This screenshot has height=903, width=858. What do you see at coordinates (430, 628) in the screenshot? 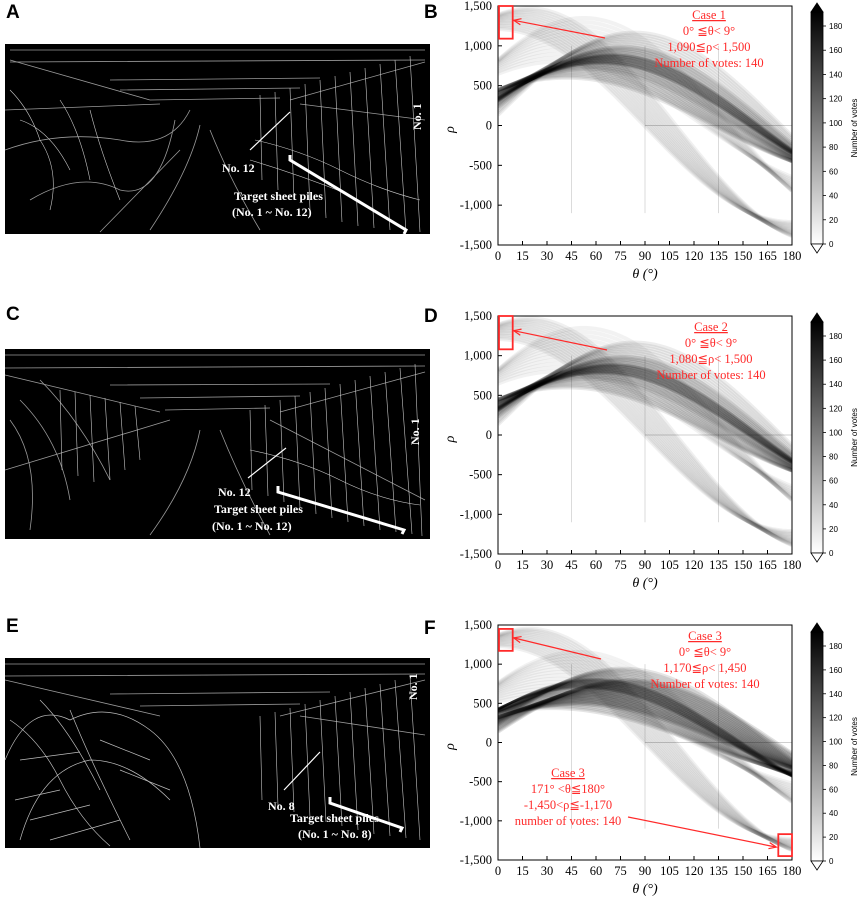
I see `panel-label-f: F` at bounding box center [430, 628].